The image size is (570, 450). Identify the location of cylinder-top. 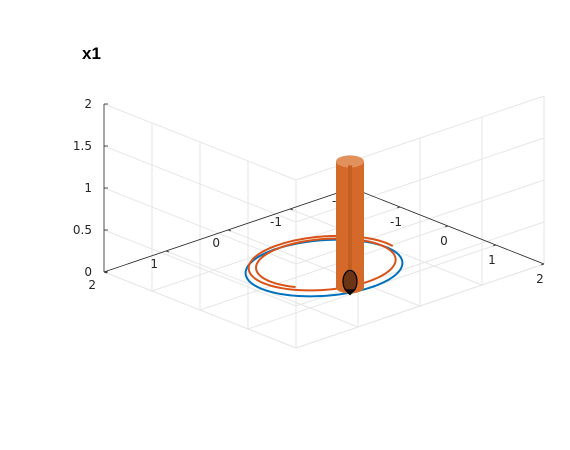
(350, 161).